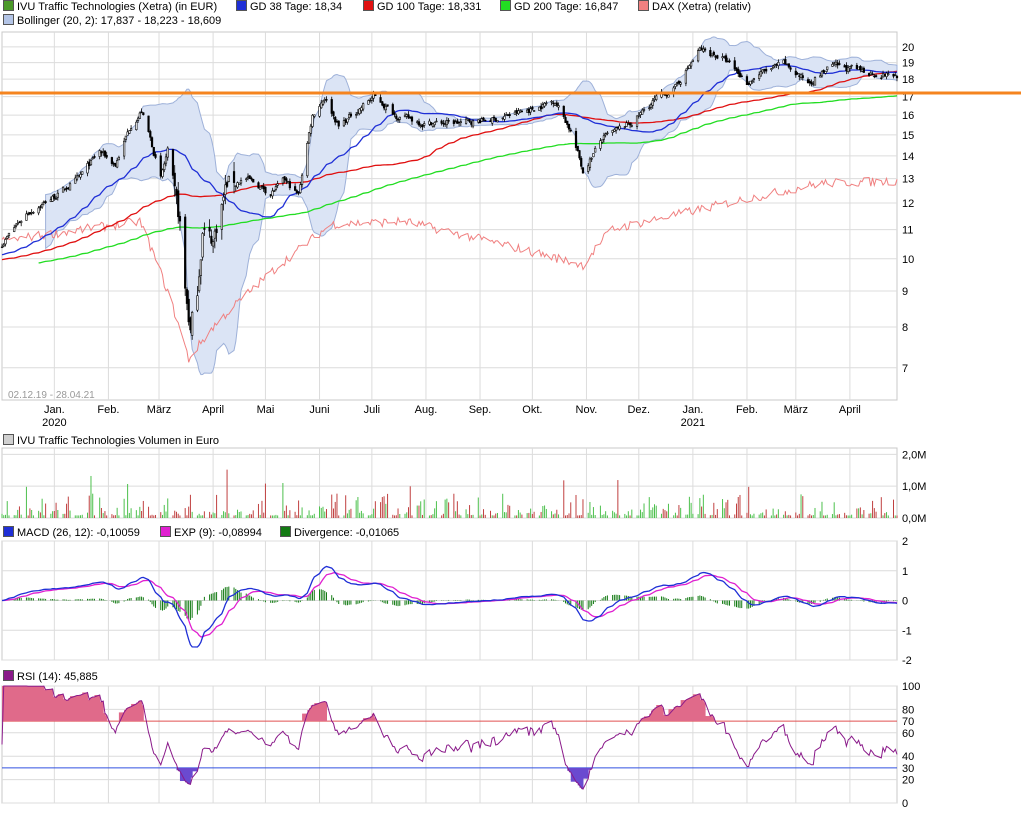  Describe the element at coordinates (8, 19) in the screenshot. I see `legend-swatch-bollinger` at that location.